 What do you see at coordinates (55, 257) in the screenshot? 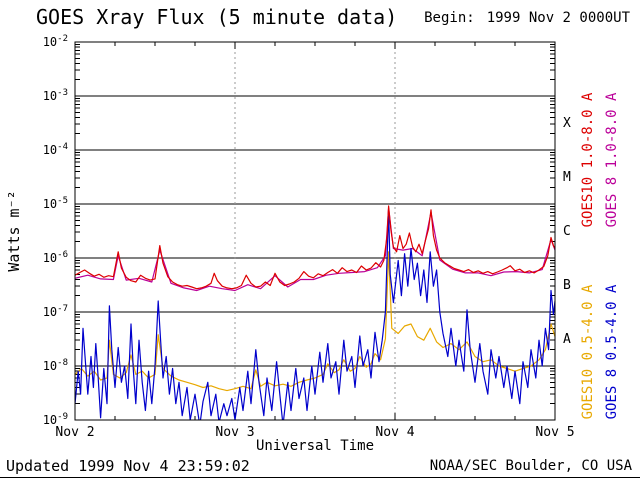
I see `y-tick-label: 10-6` at bounding box center [55, 257].